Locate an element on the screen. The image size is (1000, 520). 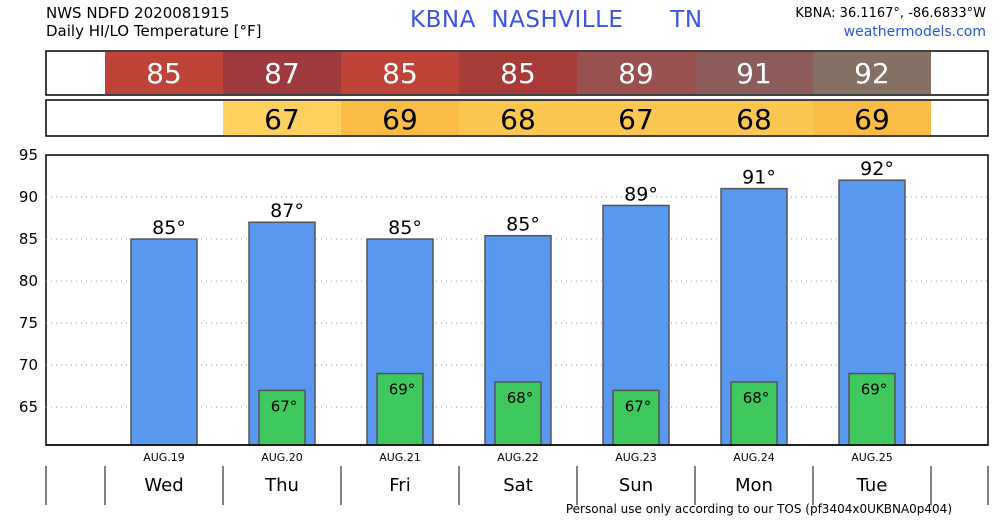
day-label: Mon is located at coordinates (754, 485).